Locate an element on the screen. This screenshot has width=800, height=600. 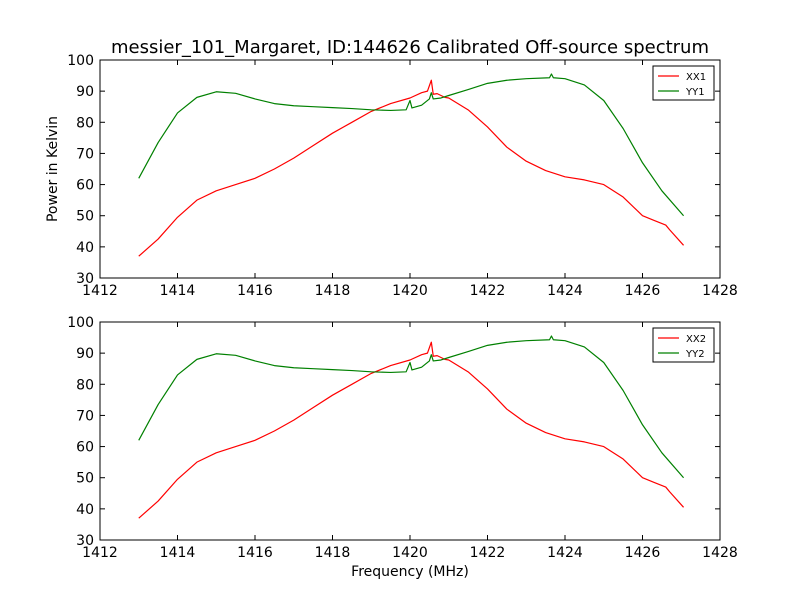
legend-label-yy2: YY2 is located at coordinates (695, 354).